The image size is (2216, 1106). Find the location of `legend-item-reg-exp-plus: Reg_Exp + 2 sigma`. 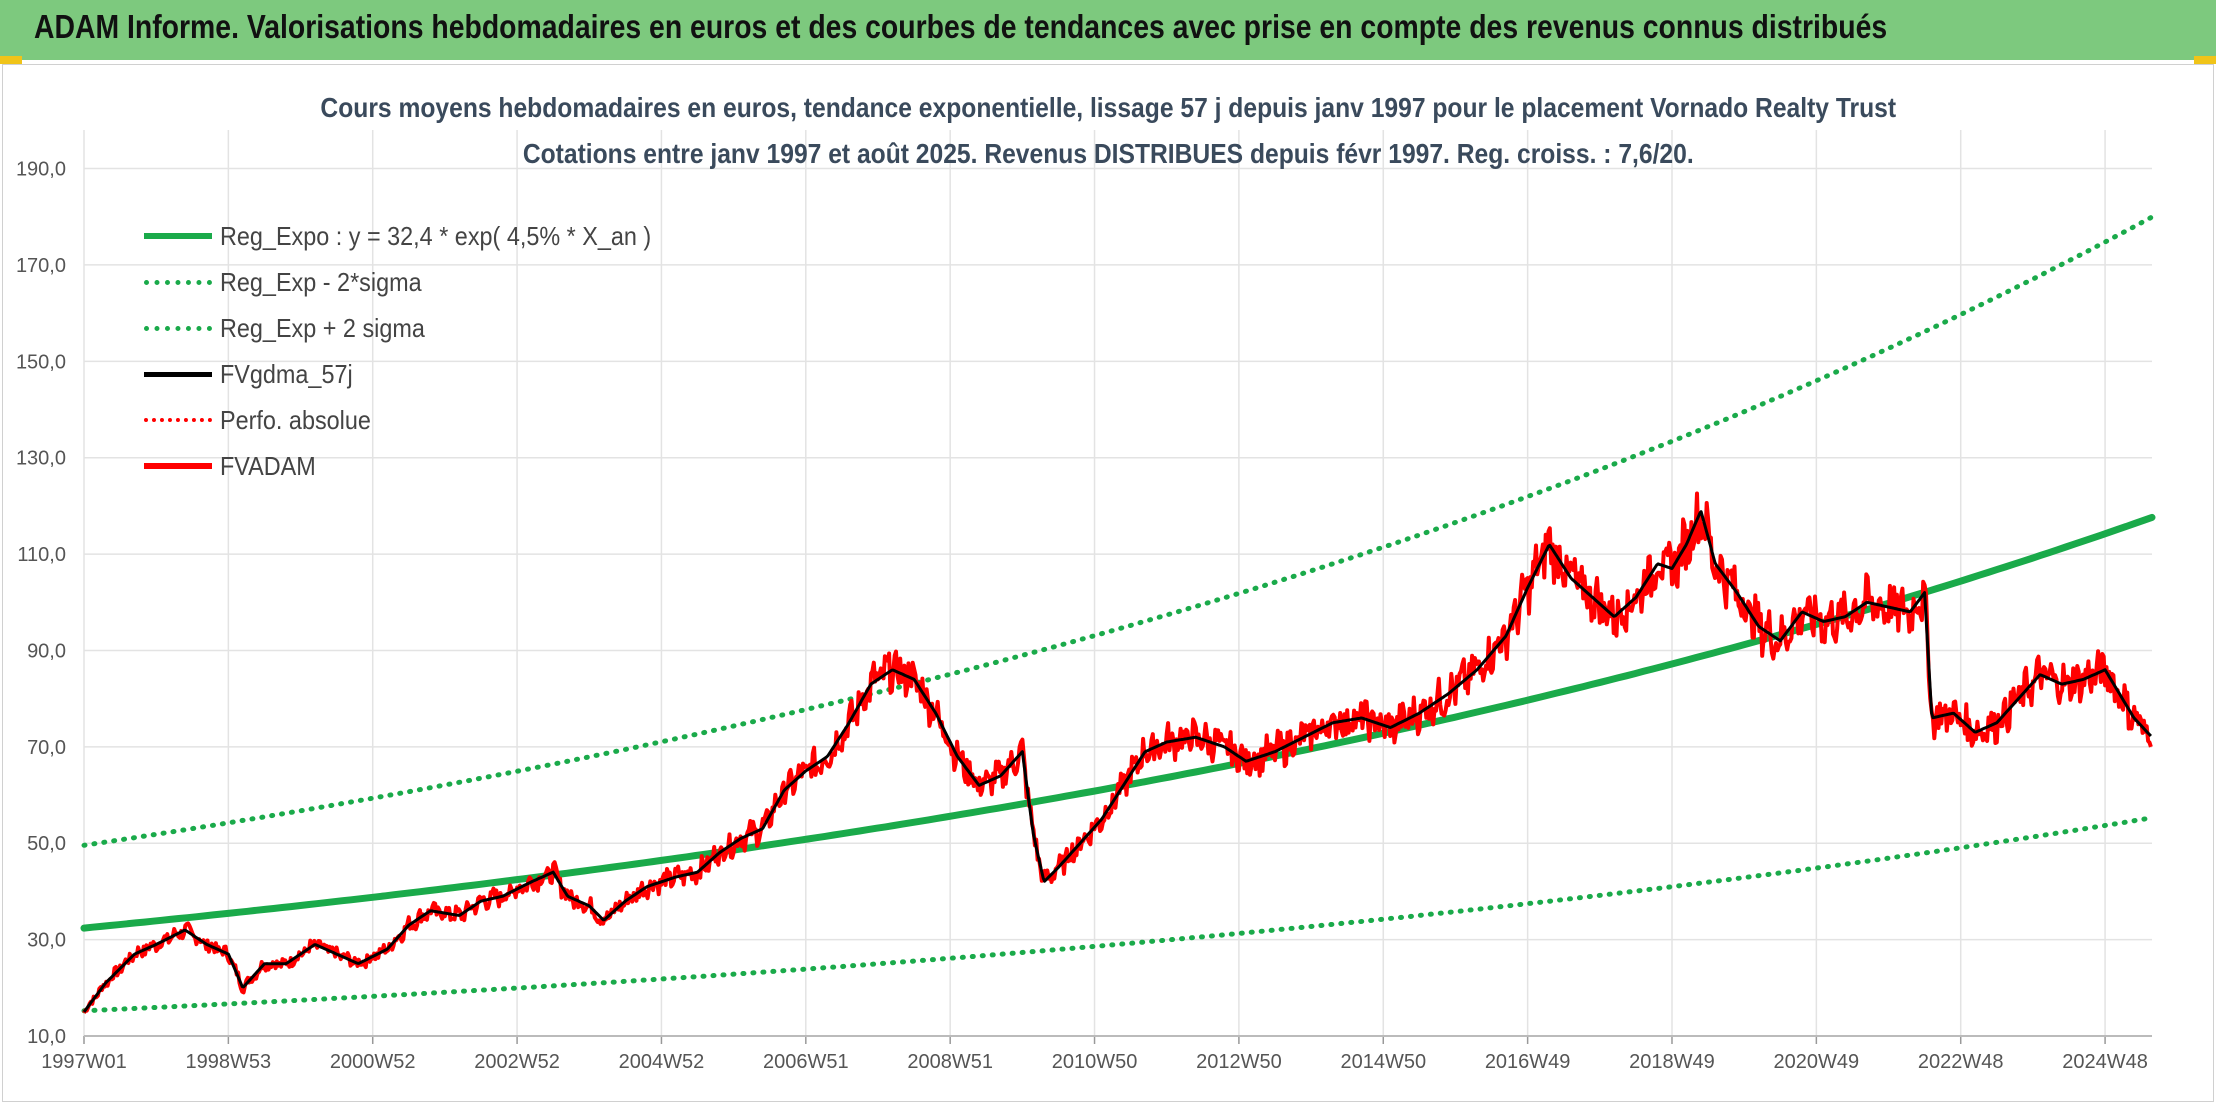

legend-item-reg-exp-plus: Reg_Exp + 2 sigma is located at coordinates (296, 328).